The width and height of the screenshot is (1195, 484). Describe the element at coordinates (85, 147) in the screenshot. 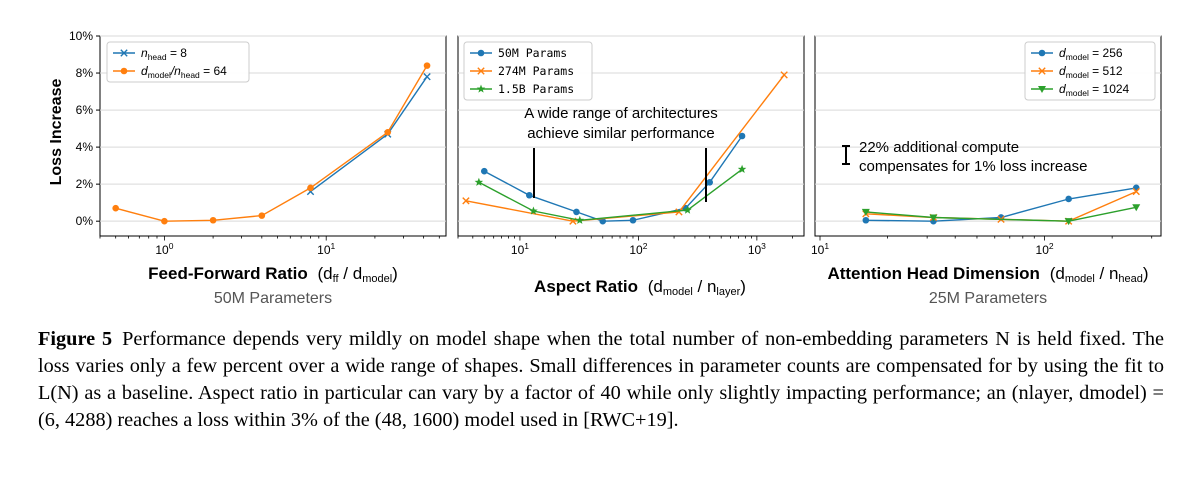

I see `y-tick-label: 4%` at that location.